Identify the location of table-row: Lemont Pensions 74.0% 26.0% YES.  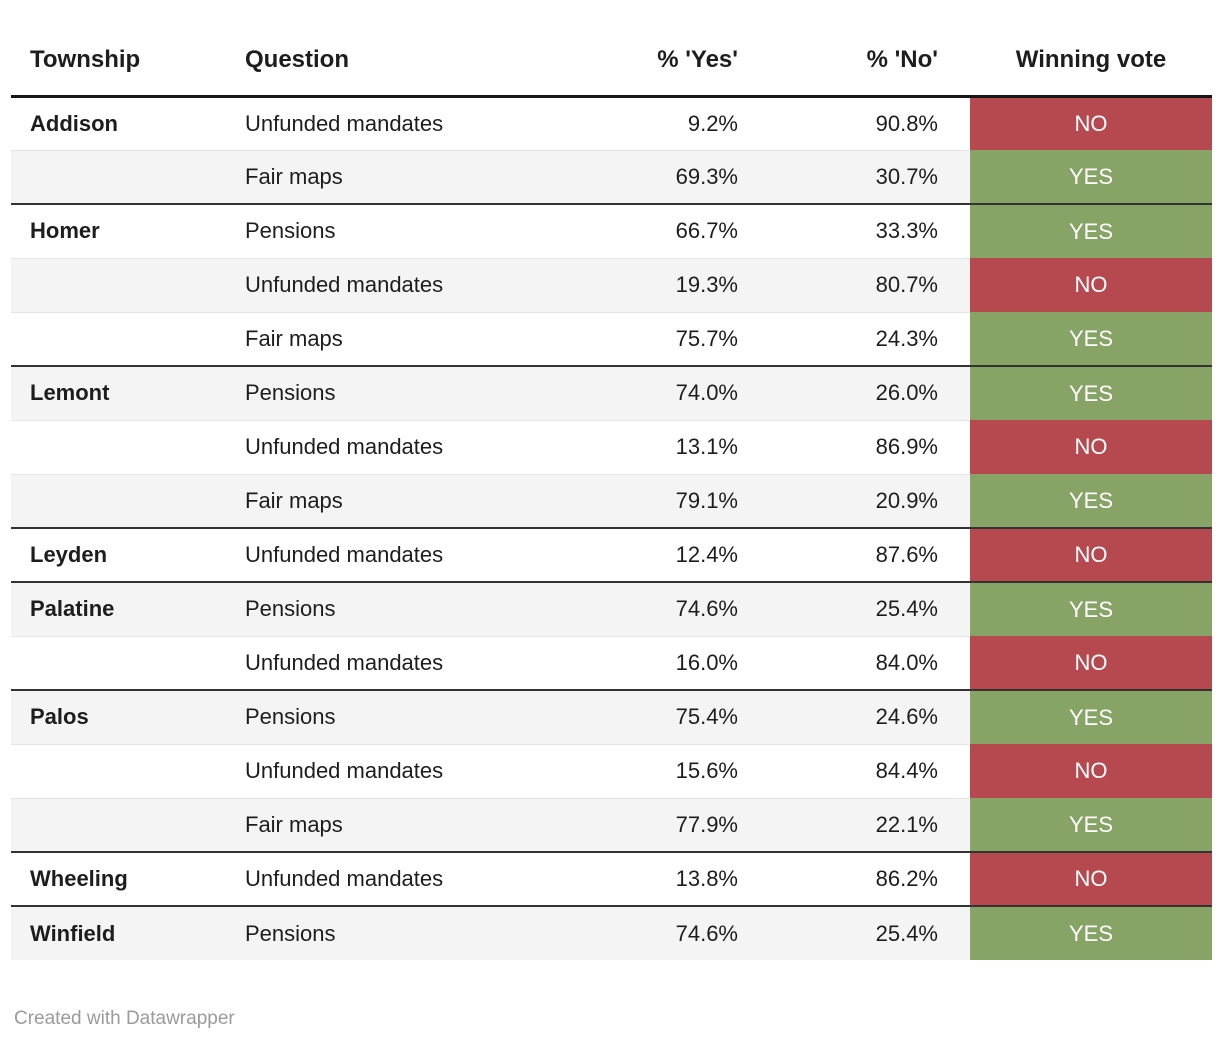
(611, 392).